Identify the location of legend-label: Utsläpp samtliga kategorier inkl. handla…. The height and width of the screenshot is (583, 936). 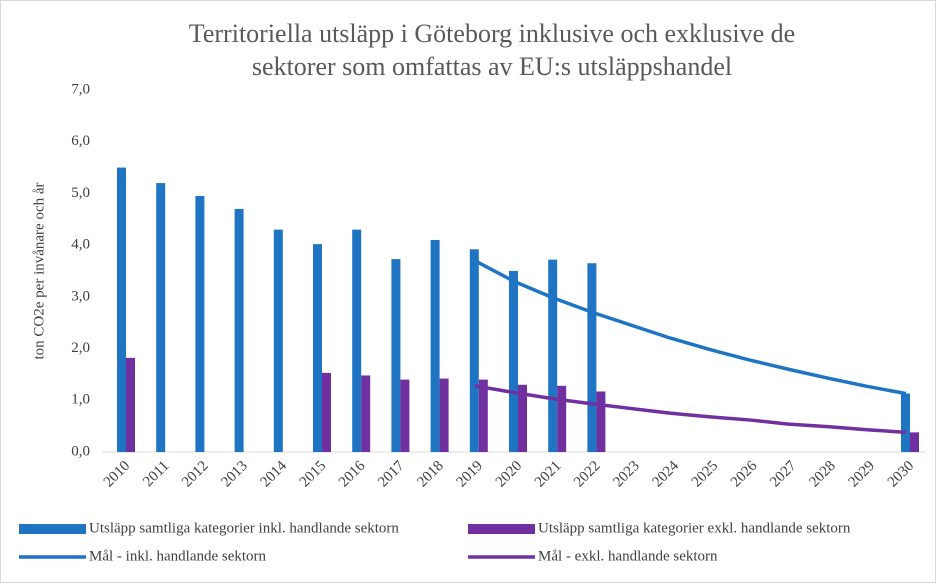
(244, 528).